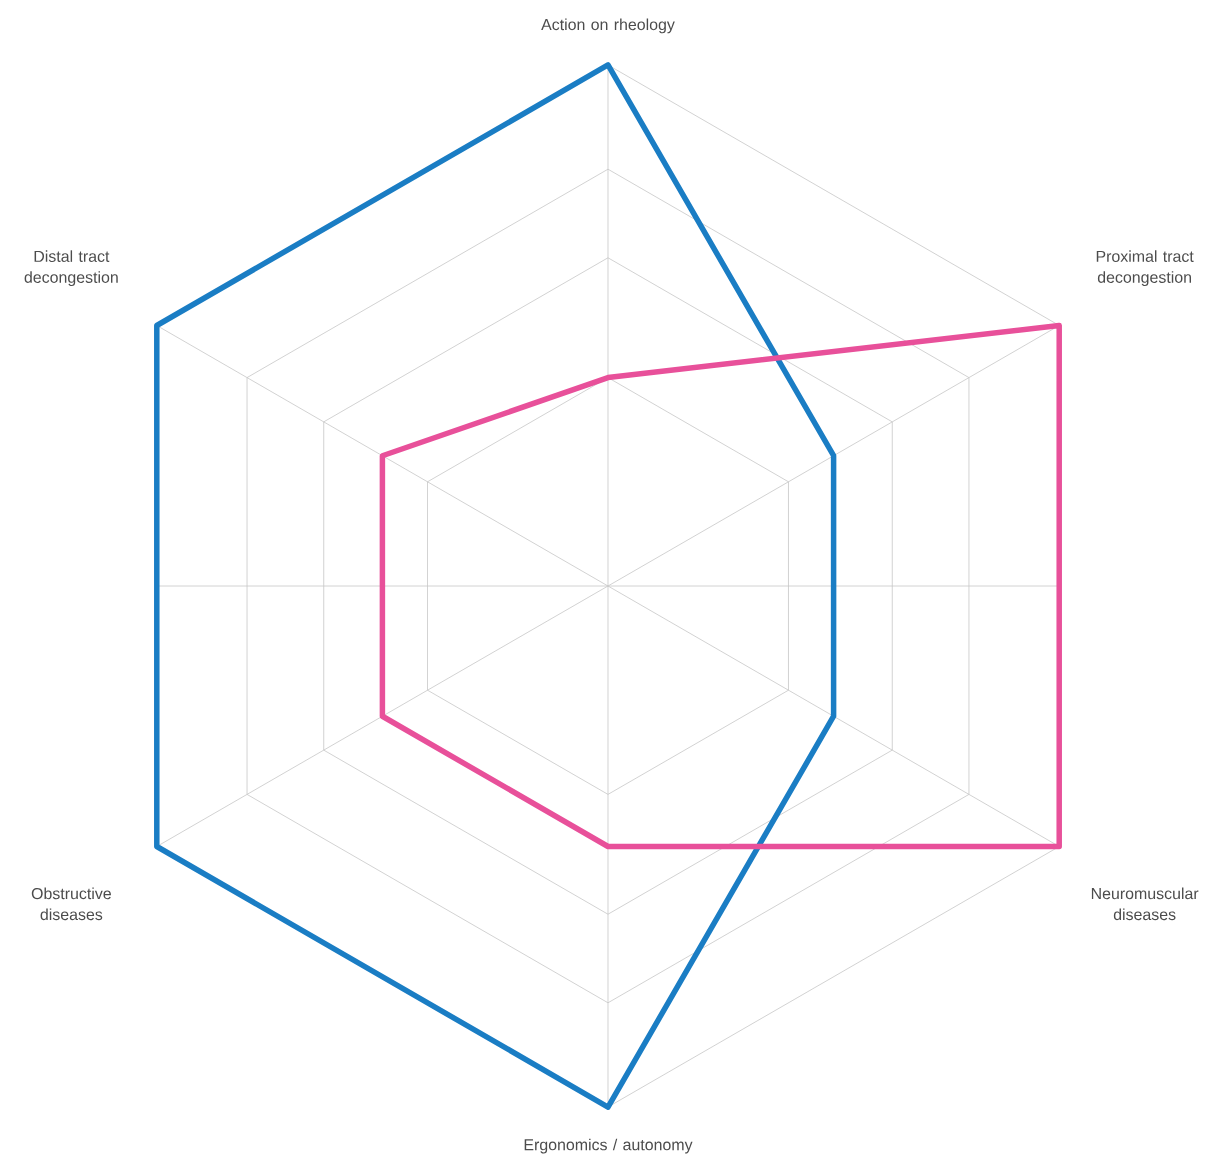 The width and height of the screenshot is (1221, 1156). What do you see at coordinates (1145, 904) in the screenshot?
I see `spoke-label: Neuromuscular diseases` at bounding box center [1145, 904].